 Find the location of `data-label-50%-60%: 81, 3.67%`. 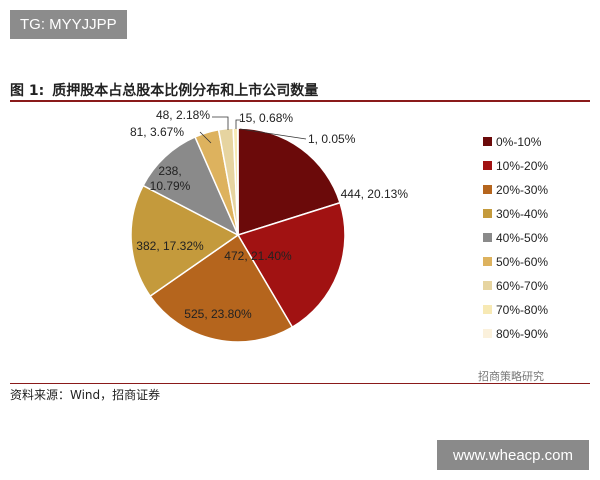

data-label-50%-60%: 81, 3.67% is located at coordinates (157, 132).